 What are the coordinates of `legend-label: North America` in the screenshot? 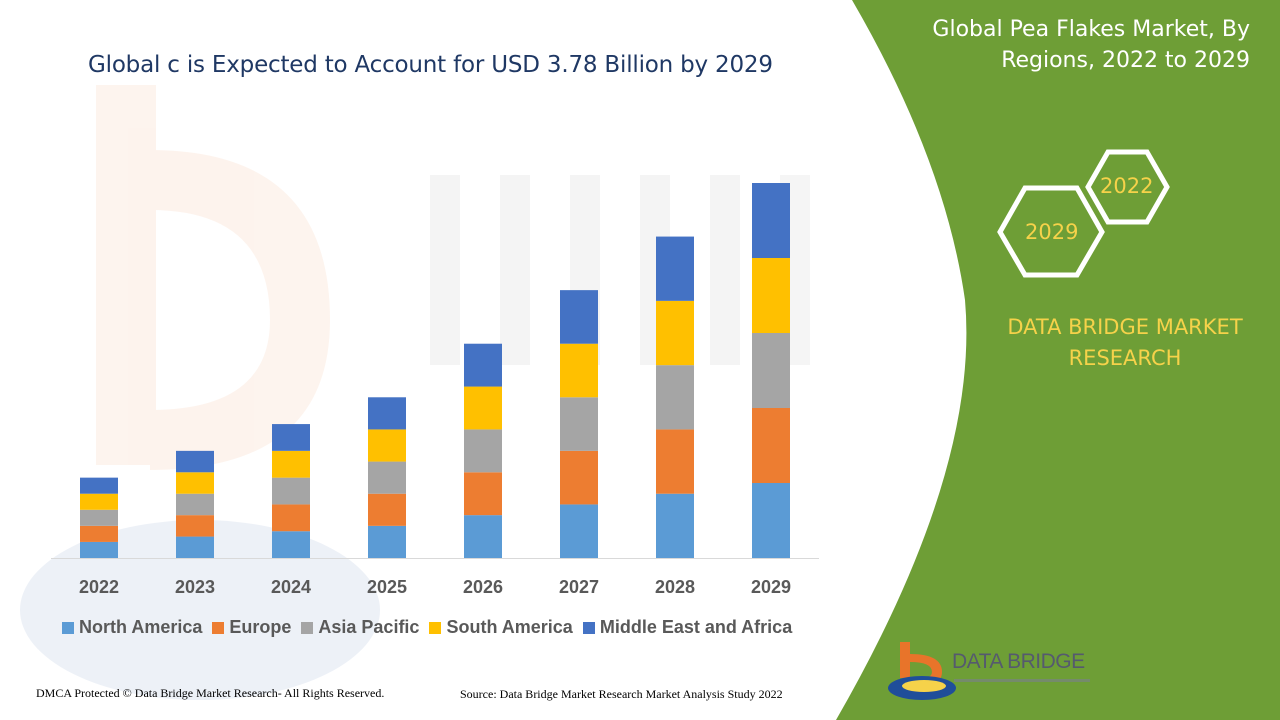 It's located at (141, 627).